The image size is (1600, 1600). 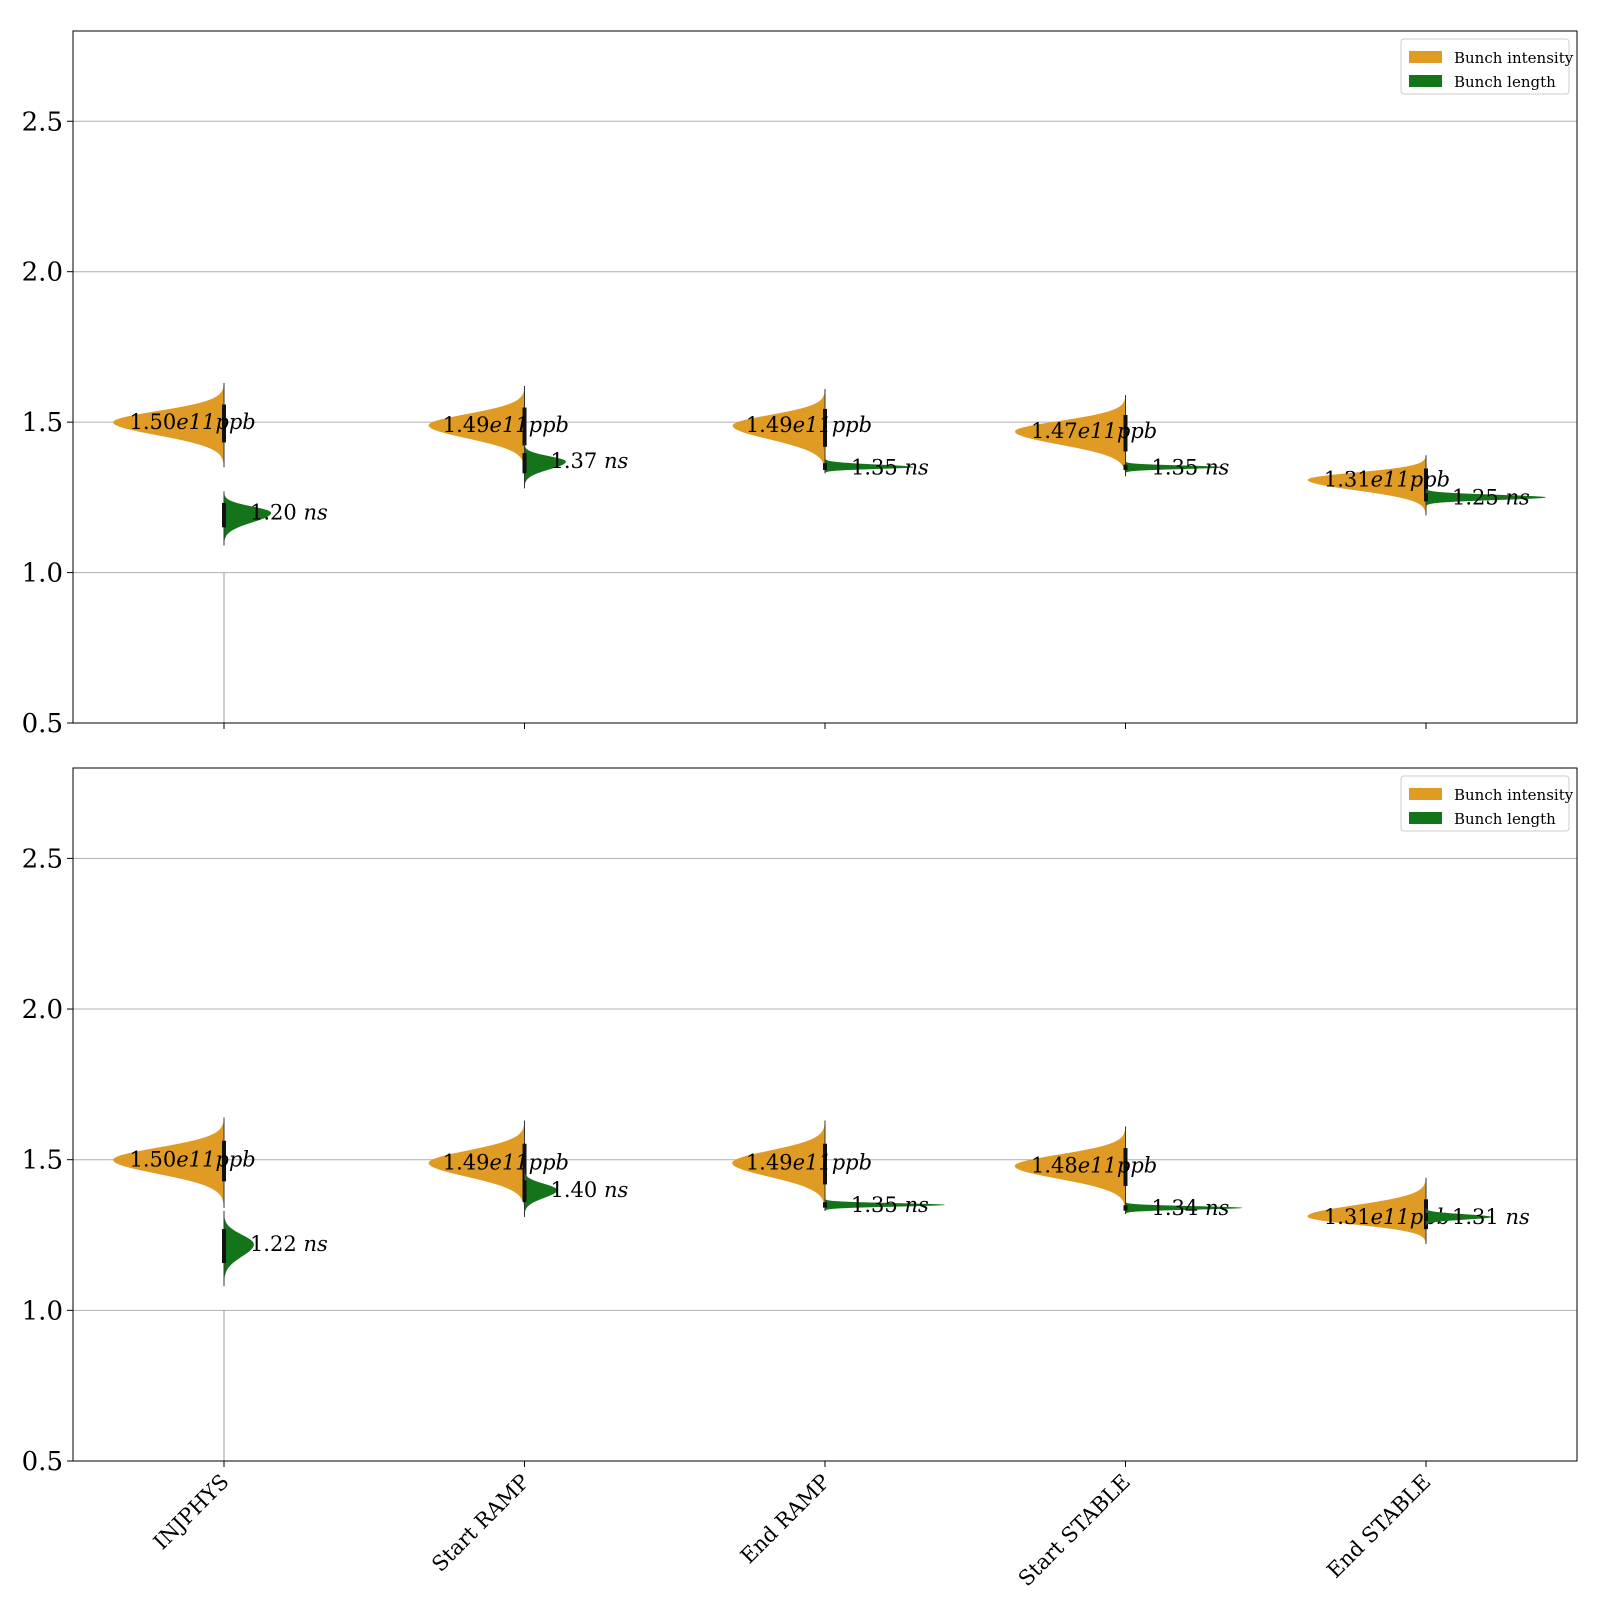 I want to click on x-tick-label: Start RAMP, so click(x=480, y=1523).